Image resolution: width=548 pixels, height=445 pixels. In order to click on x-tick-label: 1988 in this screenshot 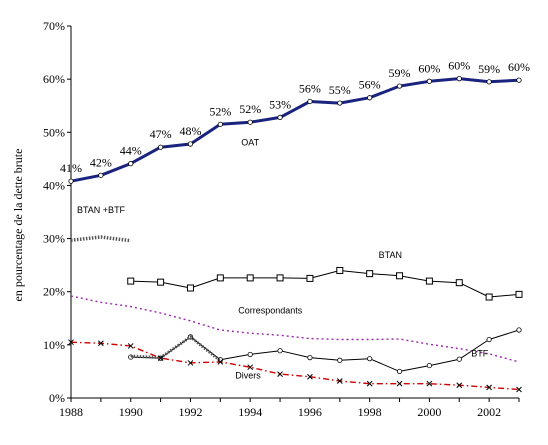, I will do `click(71, 412)`.